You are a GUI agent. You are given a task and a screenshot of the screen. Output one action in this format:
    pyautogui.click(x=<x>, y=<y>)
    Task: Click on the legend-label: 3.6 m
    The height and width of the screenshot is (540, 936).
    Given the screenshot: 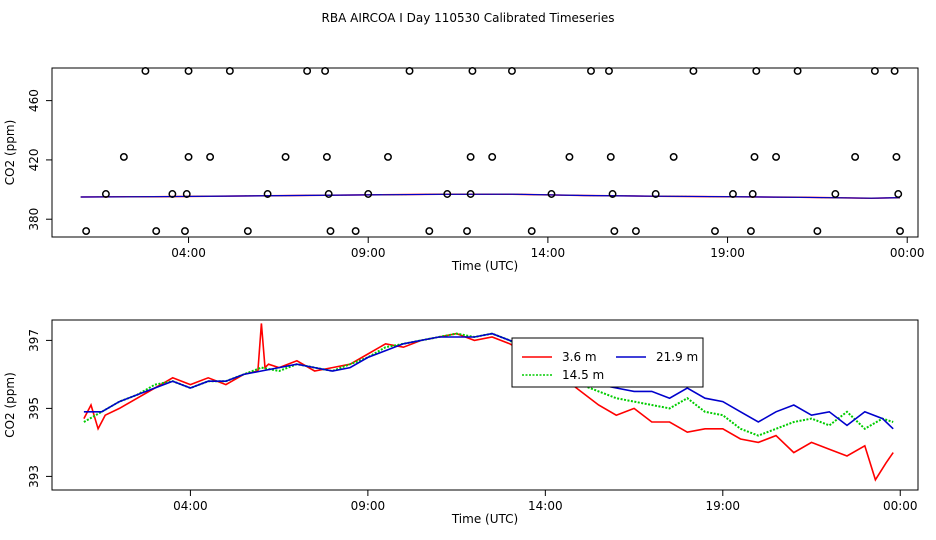 What is the action you would take?
    pyautogui.click(x=579, y=357)
    